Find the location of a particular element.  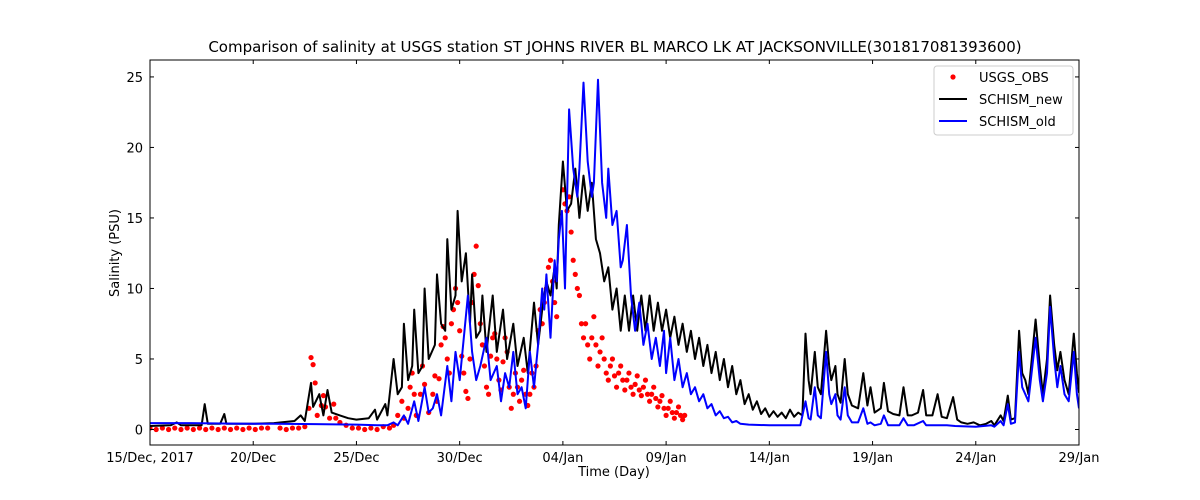

x-tick-label: 30/Dec is located at coordinates (460, 458).